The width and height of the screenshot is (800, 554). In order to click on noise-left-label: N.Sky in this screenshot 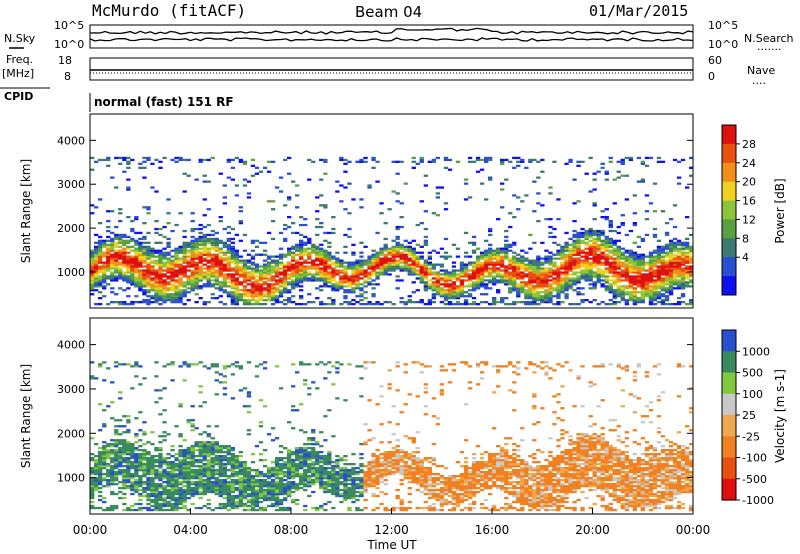, I will do `click(20, 38)`.